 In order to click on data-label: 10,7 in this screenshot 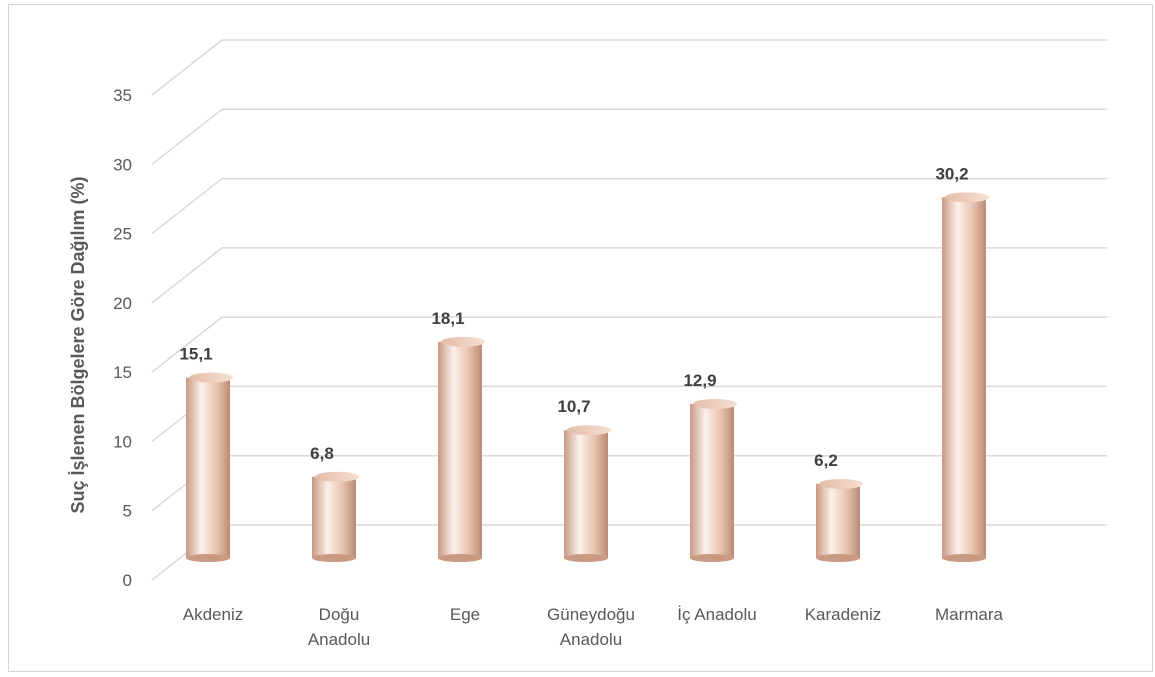, I will do `click(573, 406)`.